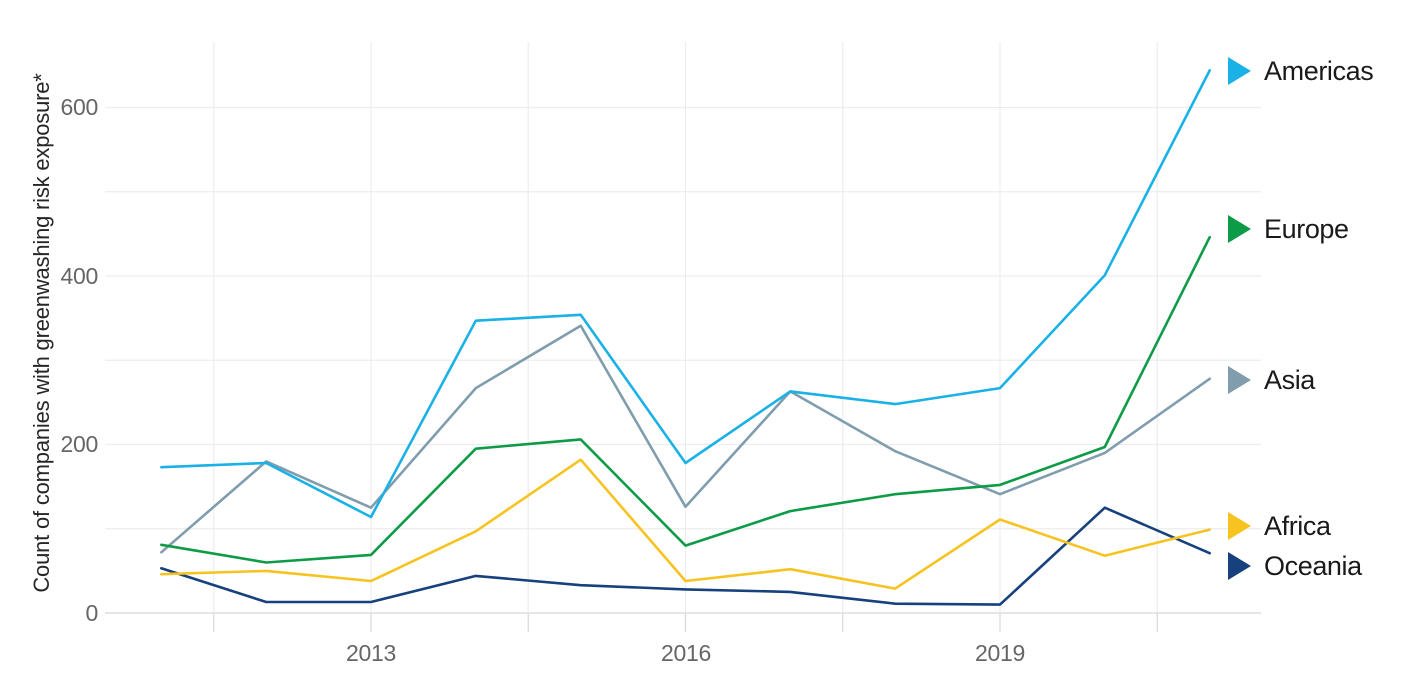  Describe the element at coordinates (1289, 380) in the screenshot. I see `legend-label-asia: Asia` at that location.